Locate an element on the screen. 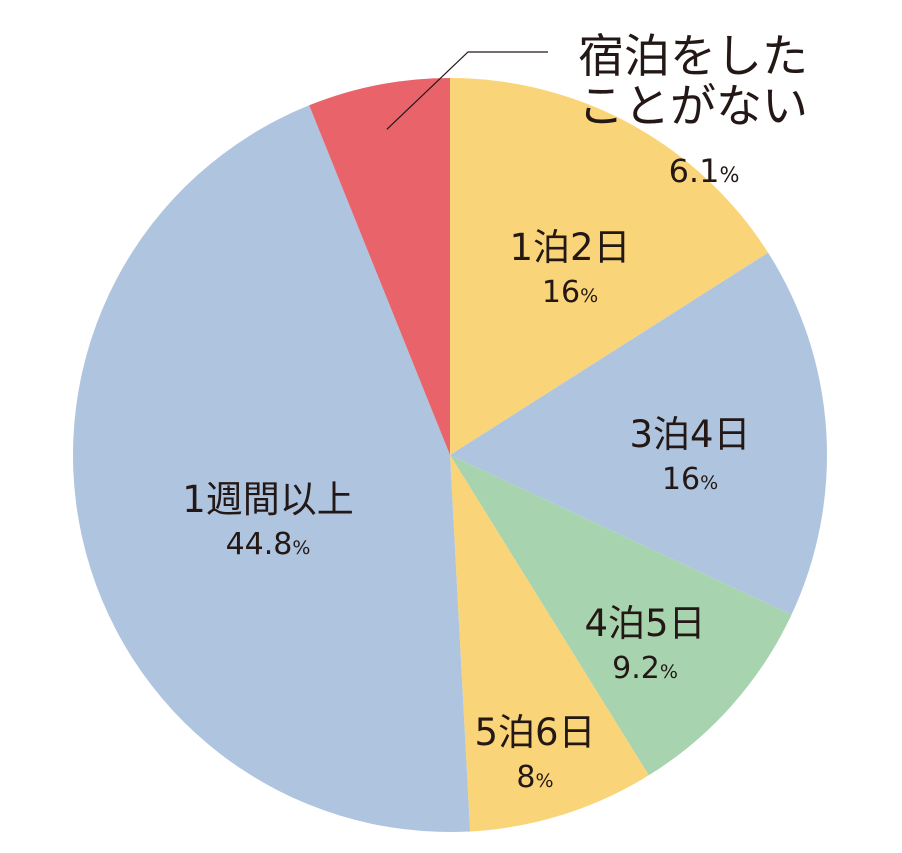 This screenshot has height=853, width=902. slice-label-3: 4泊5日 is located at coordinates (644, 623).